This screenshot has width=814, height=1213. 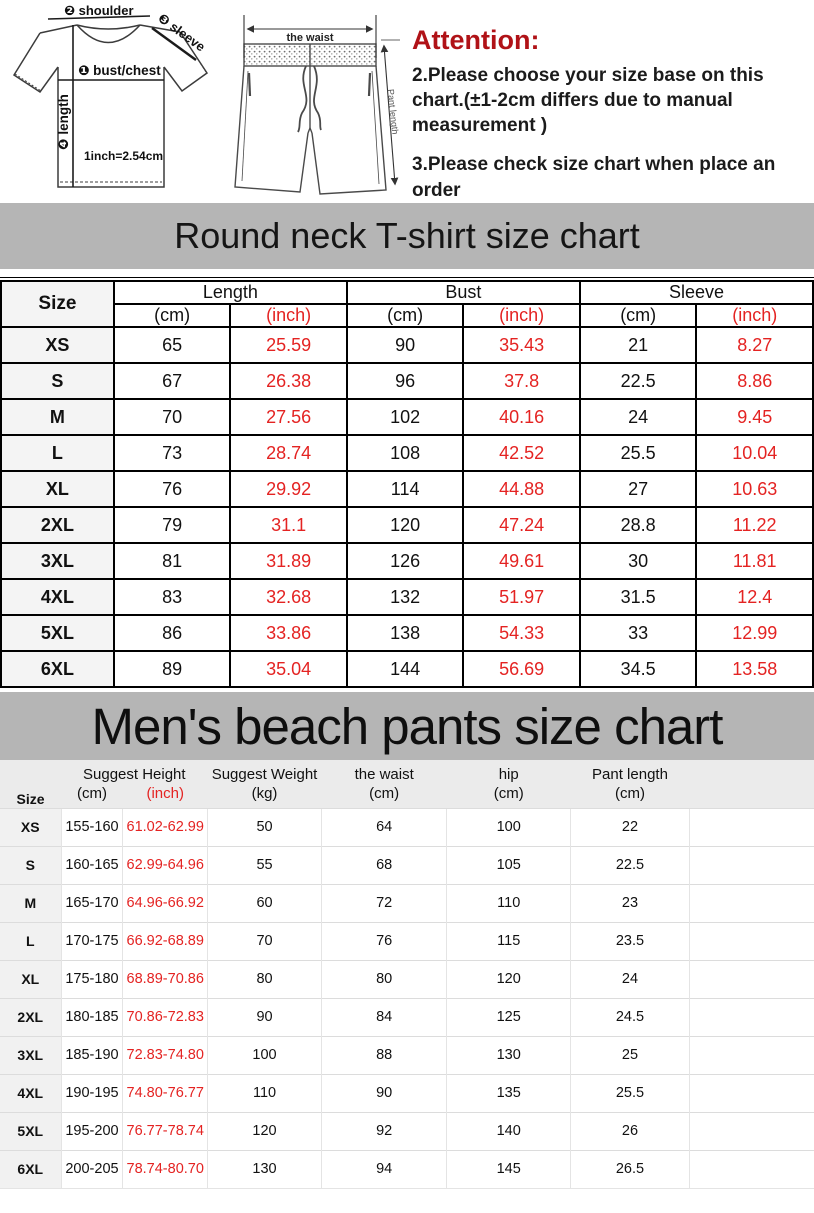 I want to click on attention-title: Attention:, so click(x=476, y=40).